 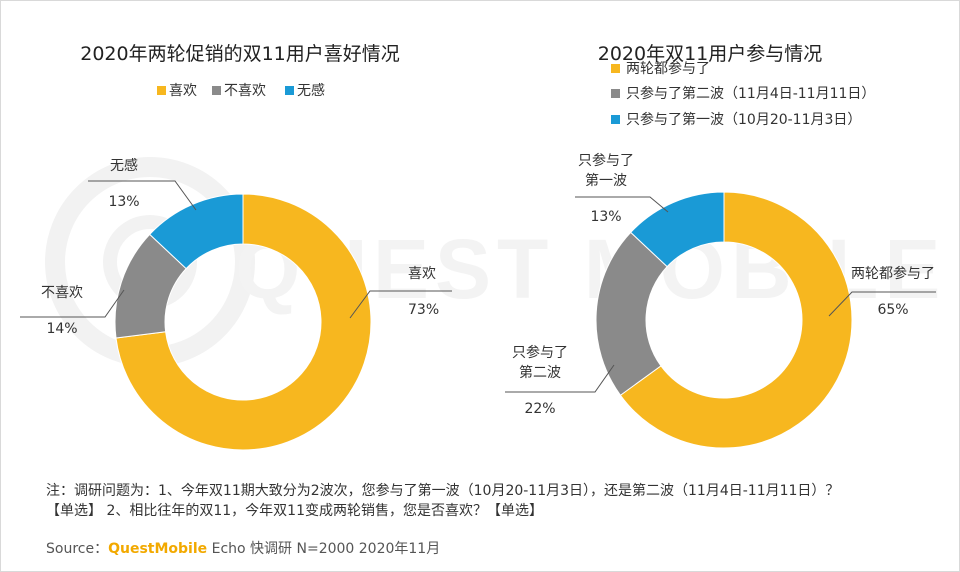 I want to click on slice-label-2: 不喜欢, so click(x=62, y=293).